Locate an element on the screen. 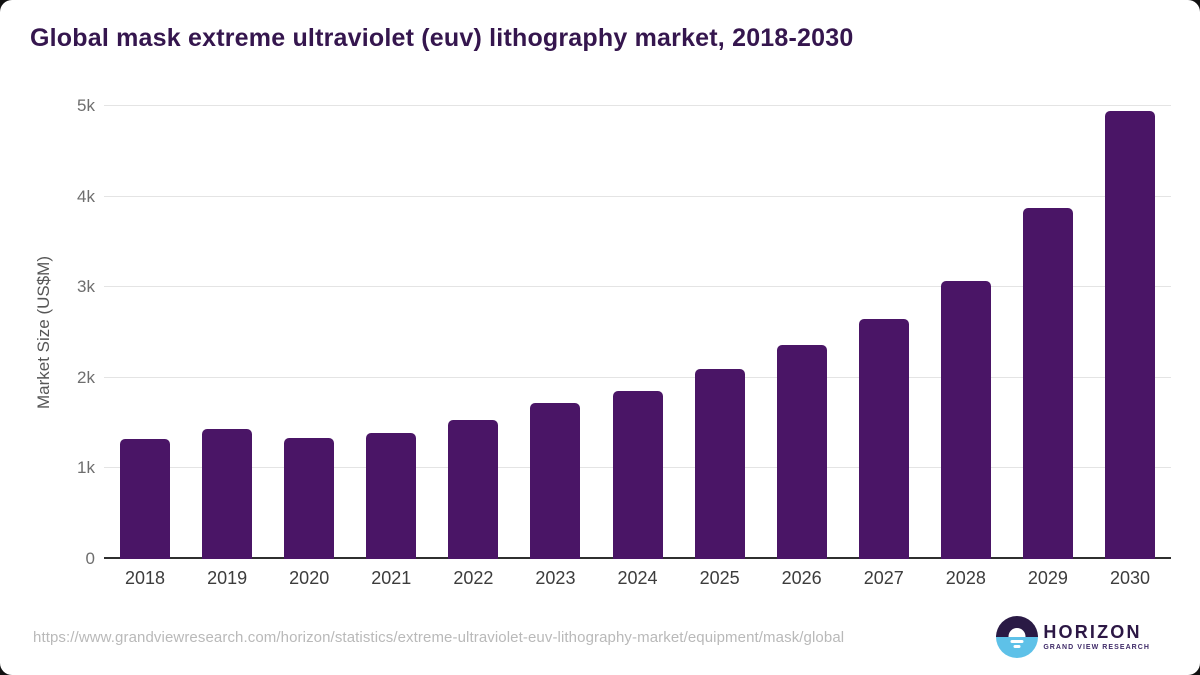 Image resolution: width=1200 pixels, height=675 pixels. x-tick-label-2018: 2018 is located at coordinates (145, 578).